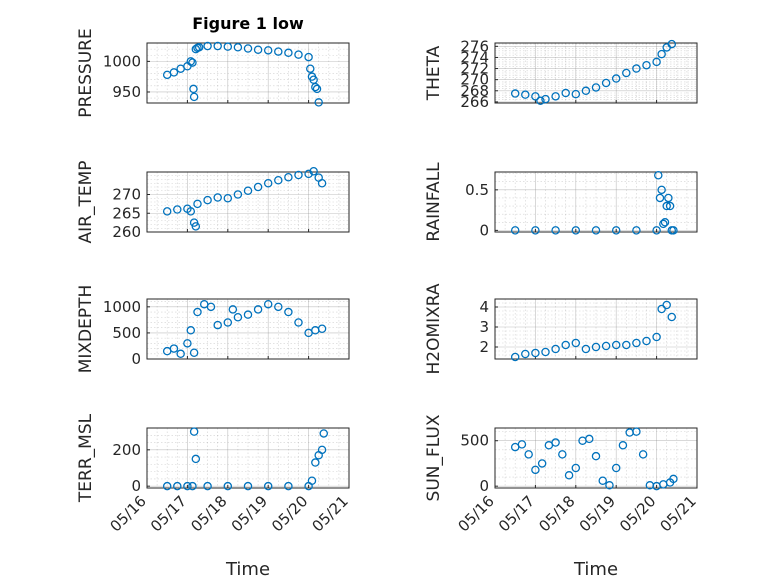 This screenshot has height=583, width=778. What do you see at coordinates (122, 61) in the screenshot?
I see `y-tick-label: 1000` at bounding box center [122, 61].